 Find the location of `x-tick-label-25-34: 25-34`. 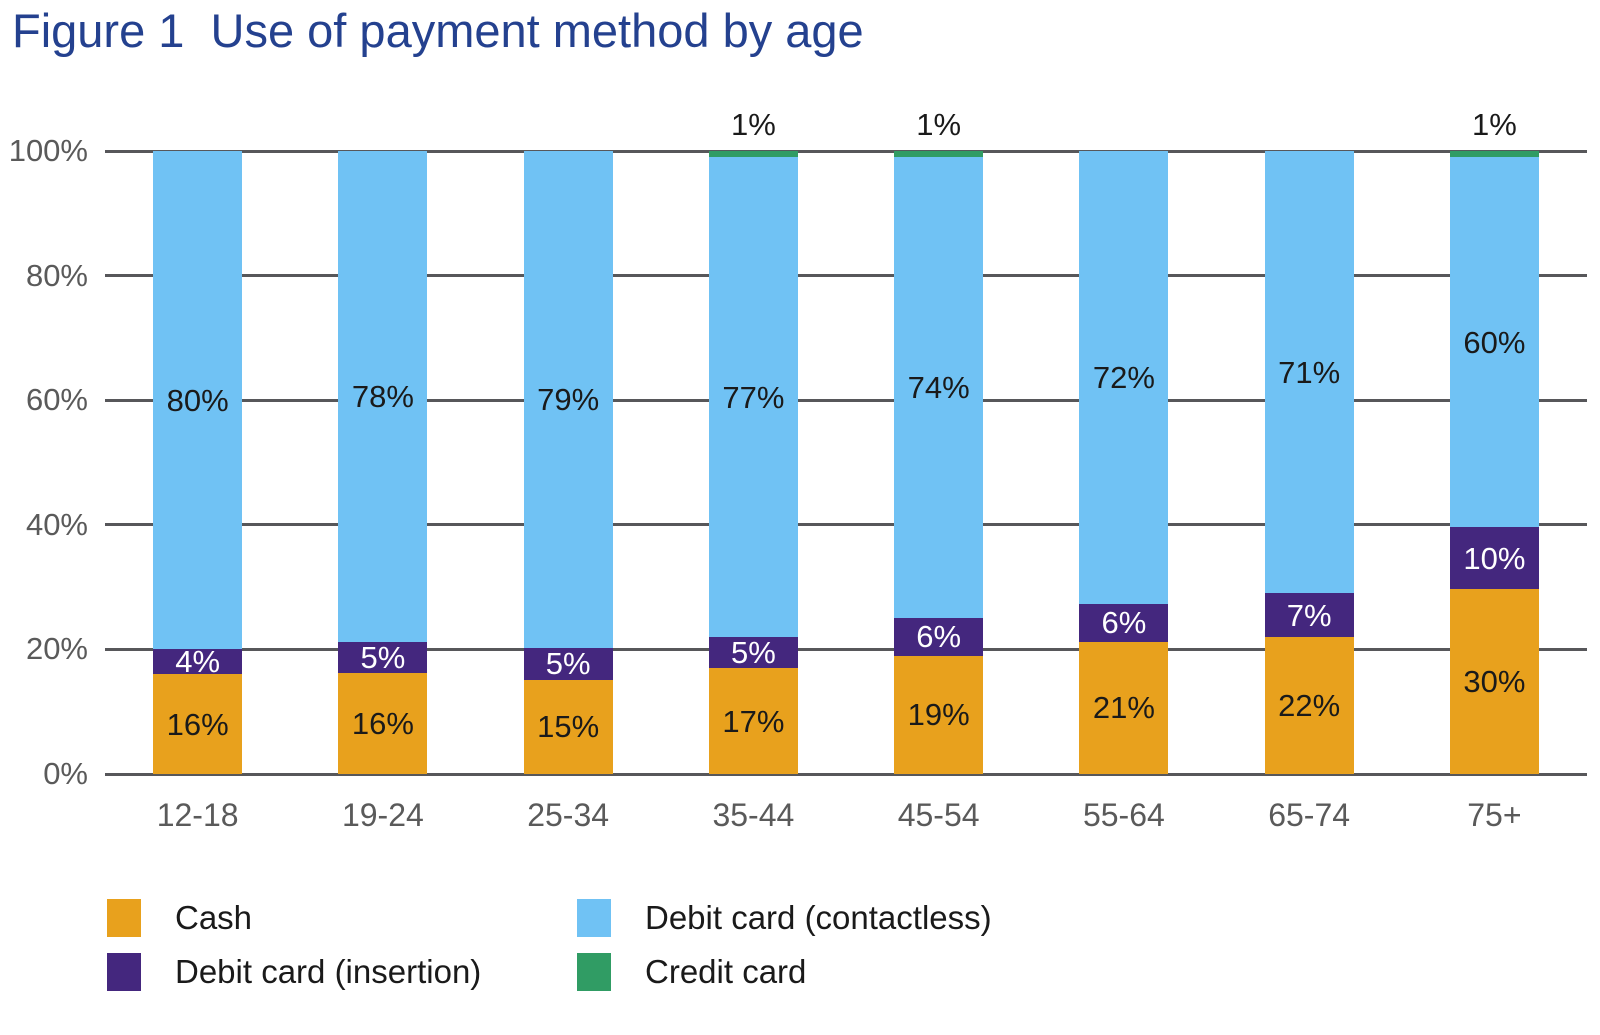

x-tick-label-25-34: 25-34 is located at coordinates (568, 815).